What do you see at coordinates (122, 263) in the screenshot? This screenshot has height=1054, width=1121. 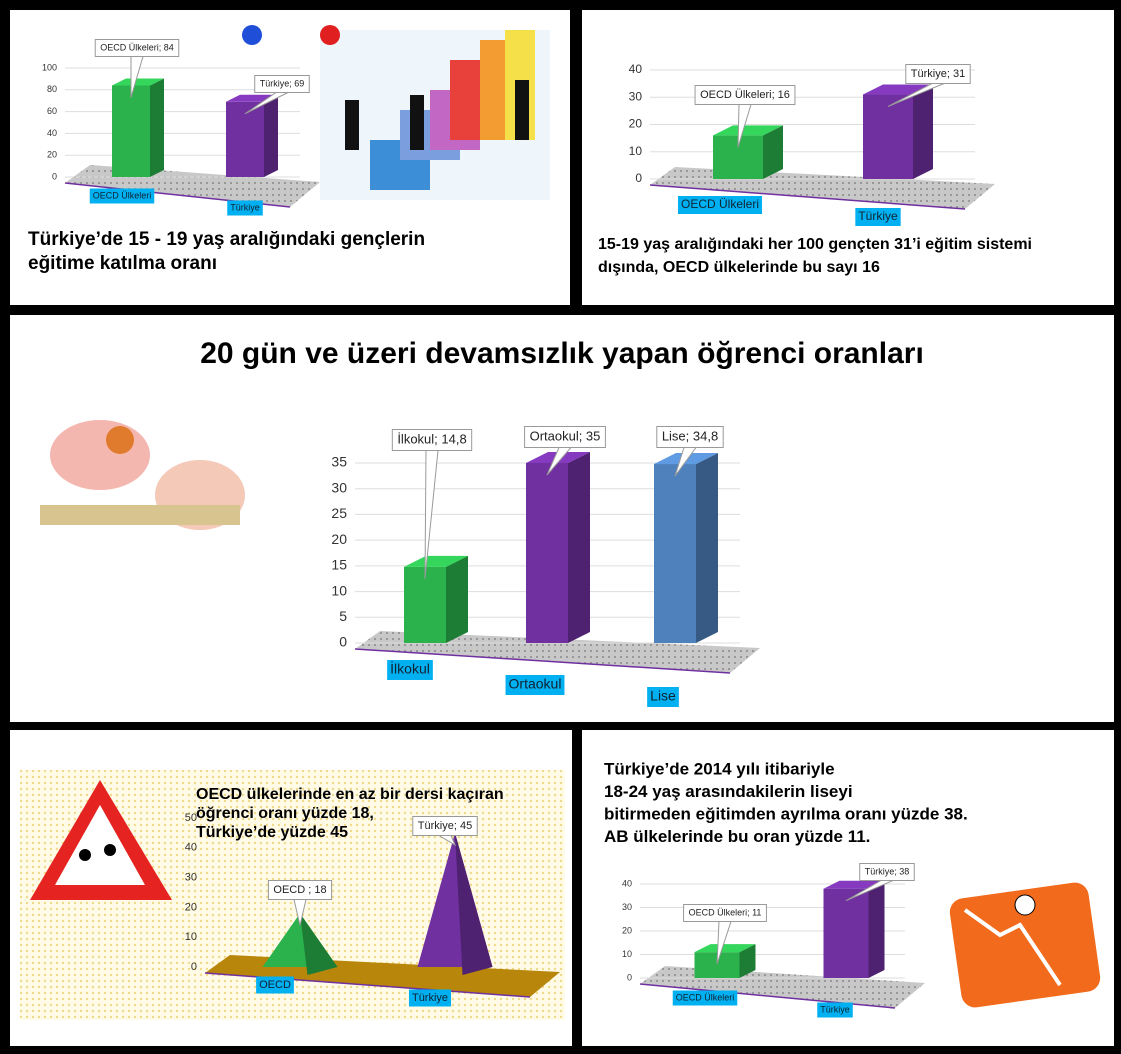 I see `caption-line: eğitime katılma oranı` at bounding box center [122, 263].